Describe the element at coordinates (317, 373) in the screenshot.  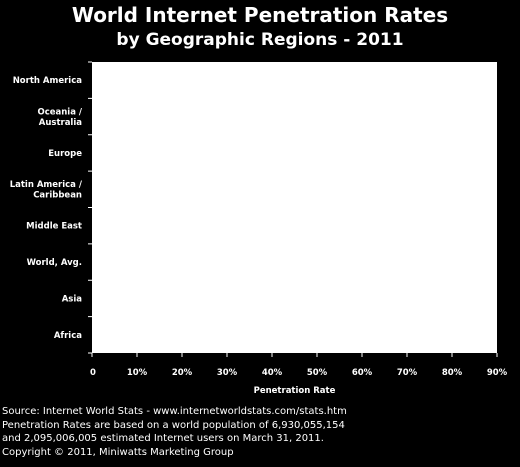
I see `x-tick-label: 50%` at that location.